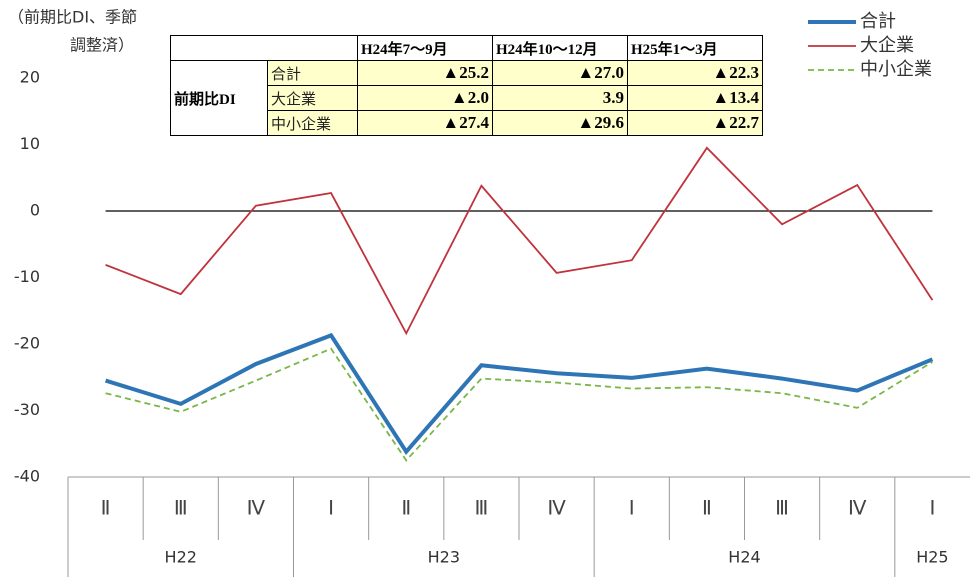 This screenshot has width=972, height=577. What do you see at coordinates (932, 557) in the screenshot?
I see `group-label: H25` at bounding box center [932, 557].